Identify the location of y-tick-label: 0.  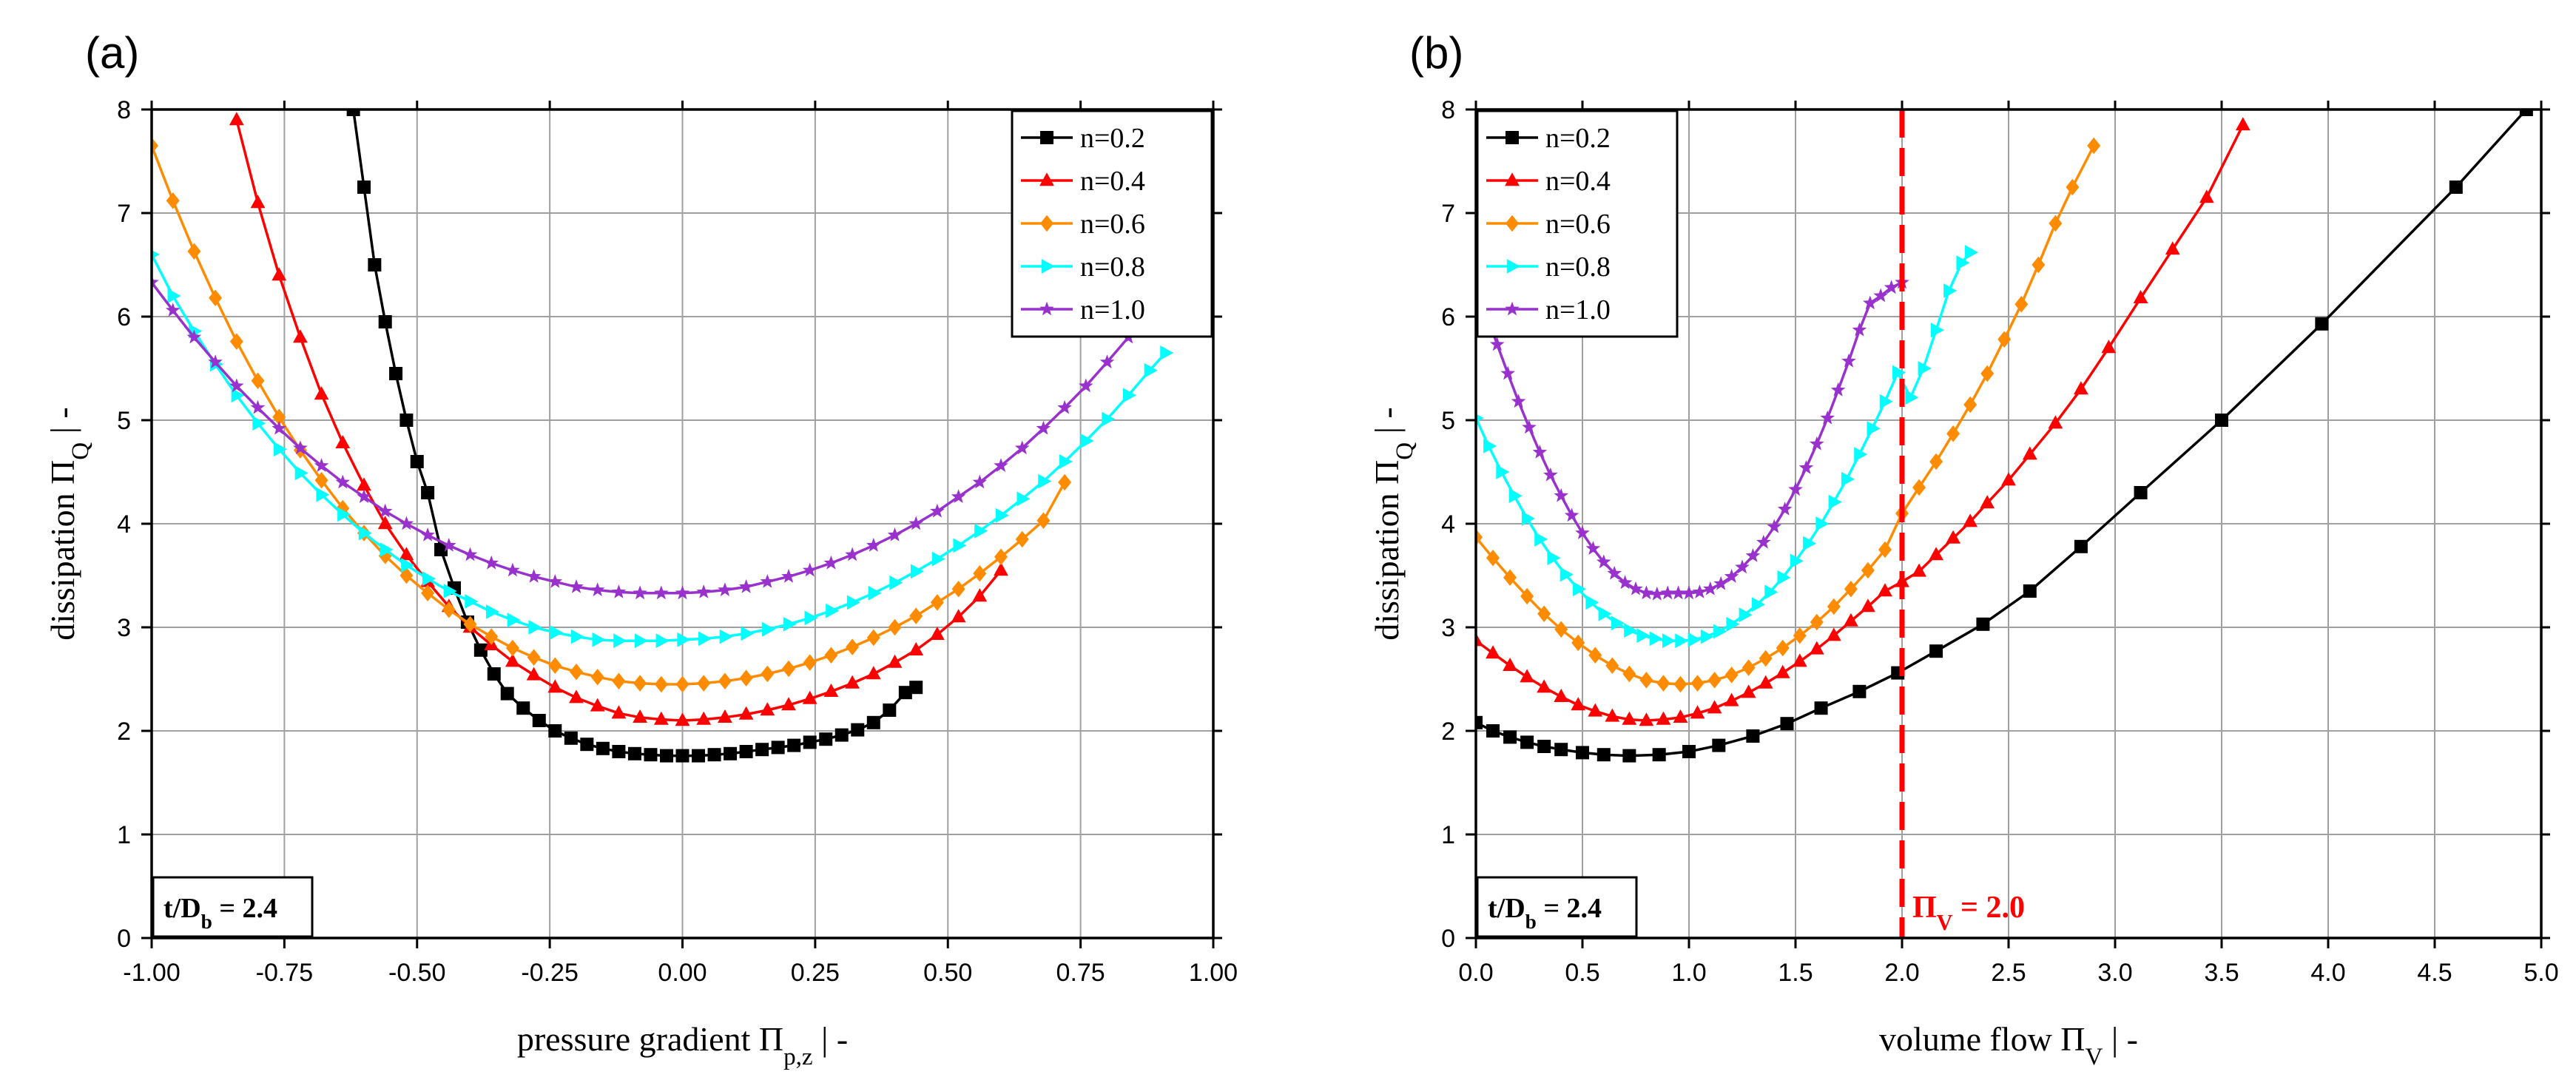
(1448, 939).